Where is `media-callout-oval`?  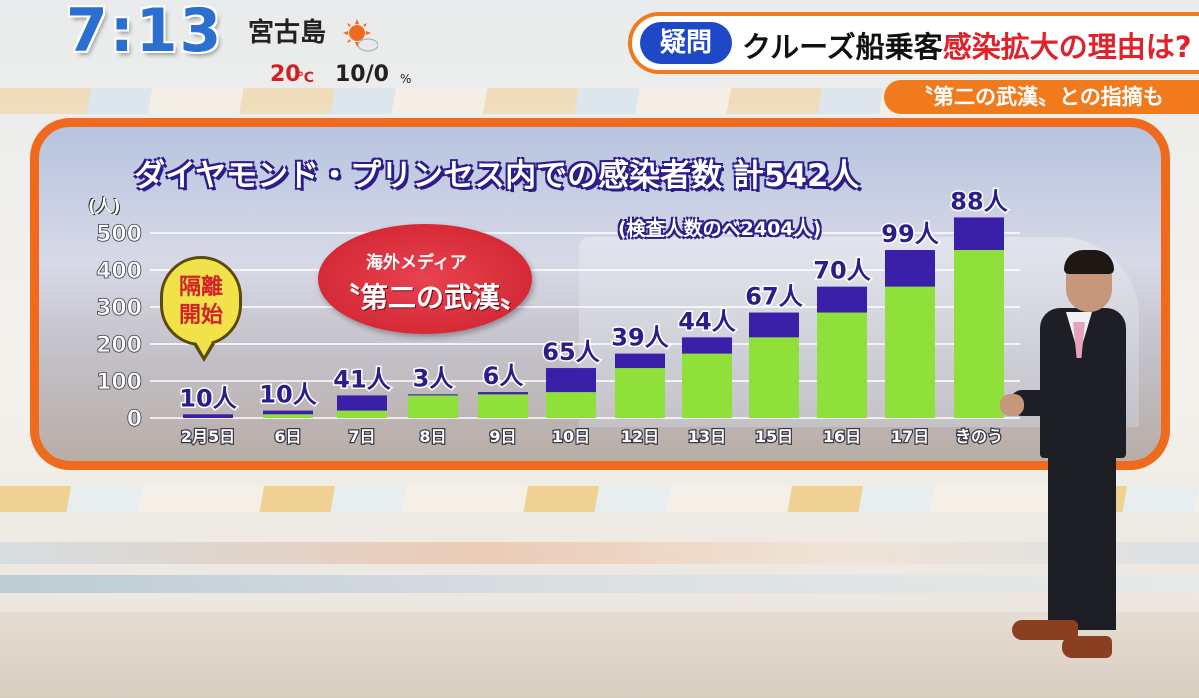 media-callout-oval is located at coordinates (425, 279).